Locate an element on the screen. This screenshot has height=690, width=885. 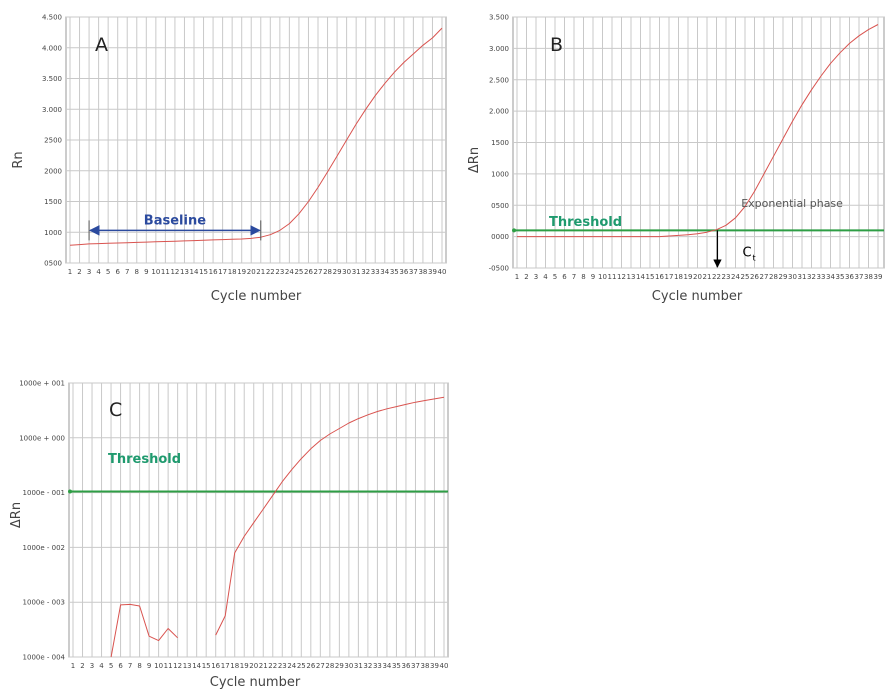
y-tick-label: 1000e - 004 is located at coordinates (44, 658).